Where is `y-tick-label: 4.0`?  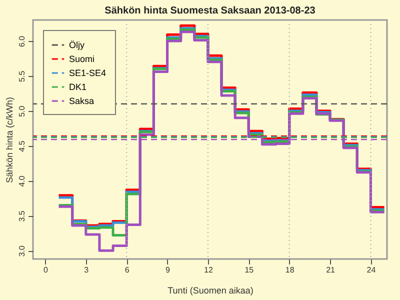 y-tick-label: 4.0 is located at coordinates (22, 181).